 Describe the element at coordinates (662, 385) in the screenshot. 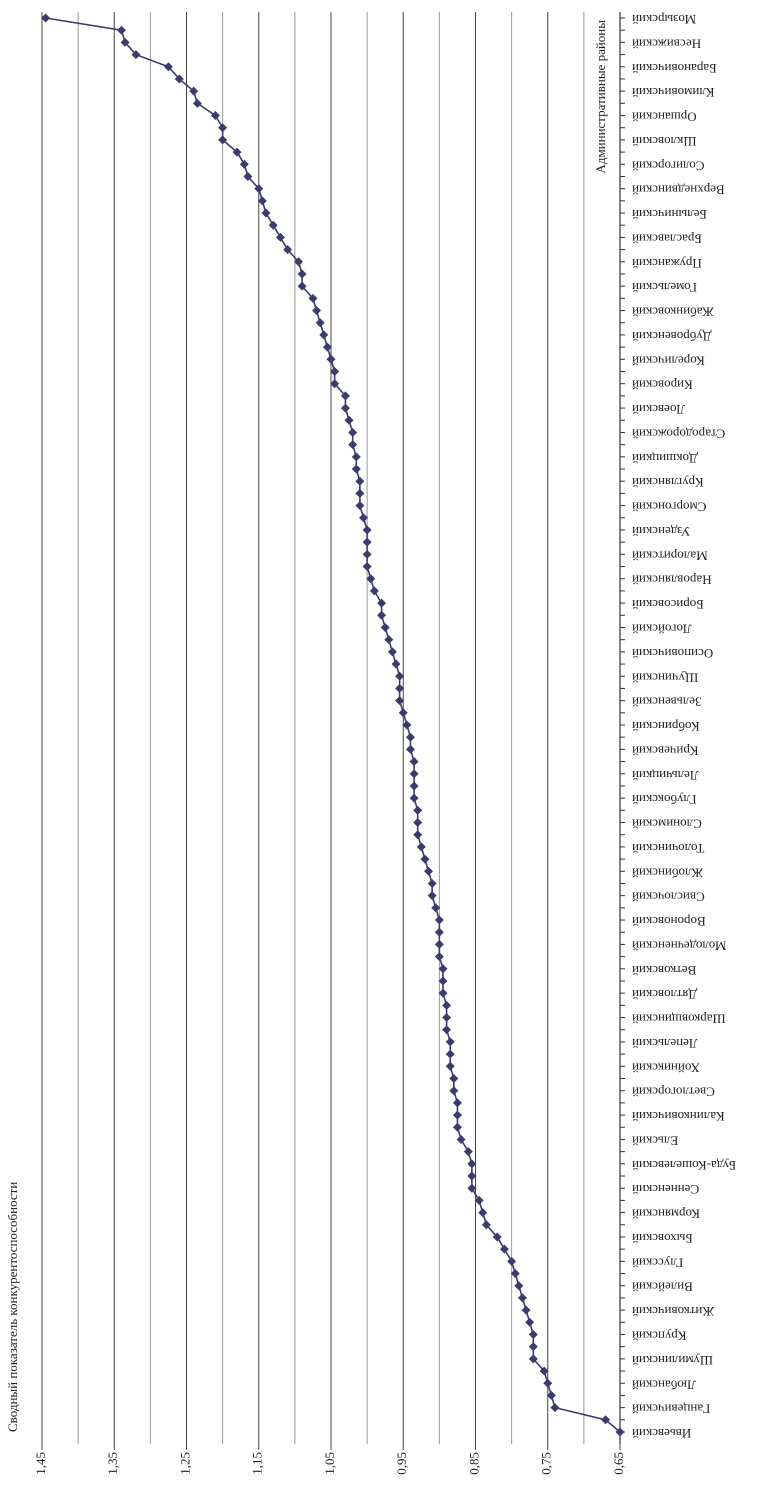

I see `x-tick-label: Кировский` at that location.